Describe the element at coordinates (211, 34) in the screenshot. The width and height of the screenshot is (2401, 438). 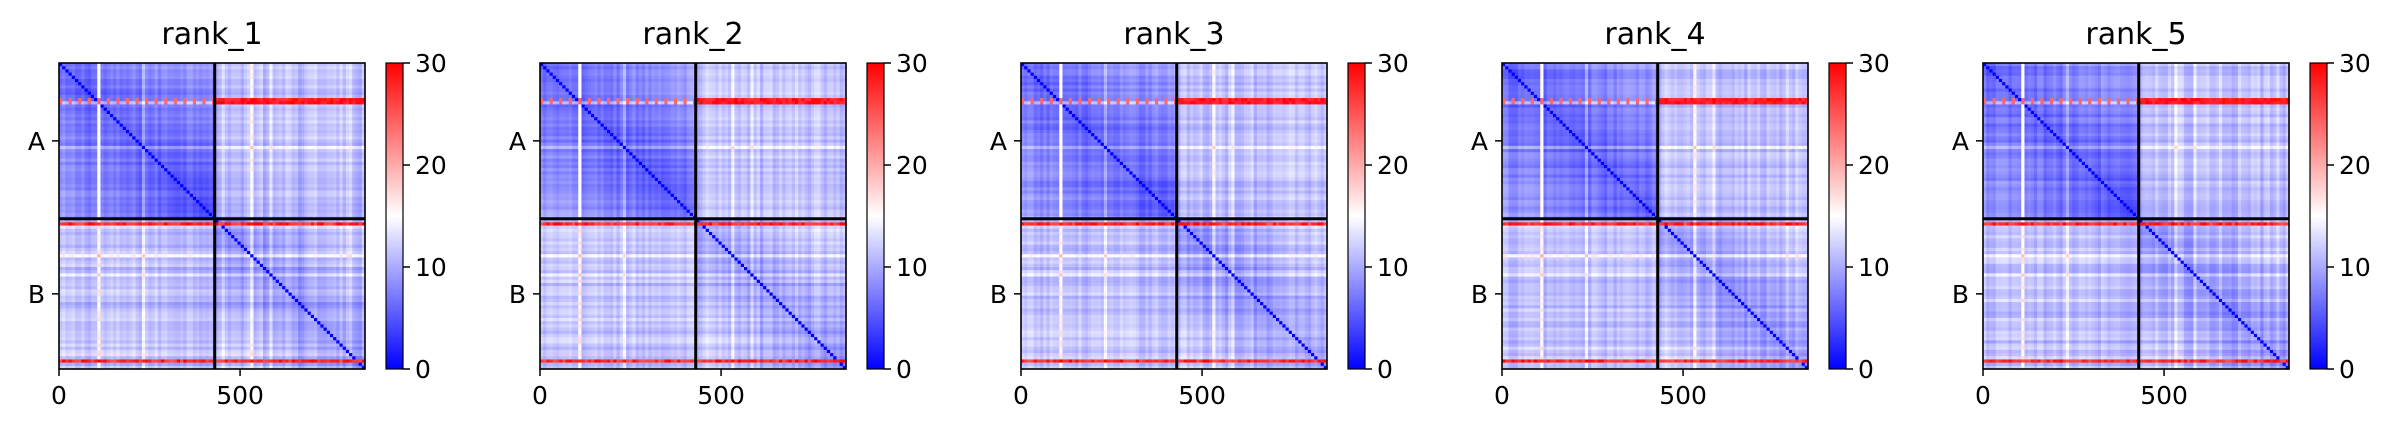
I see `panel-title: rank_1` at that location.